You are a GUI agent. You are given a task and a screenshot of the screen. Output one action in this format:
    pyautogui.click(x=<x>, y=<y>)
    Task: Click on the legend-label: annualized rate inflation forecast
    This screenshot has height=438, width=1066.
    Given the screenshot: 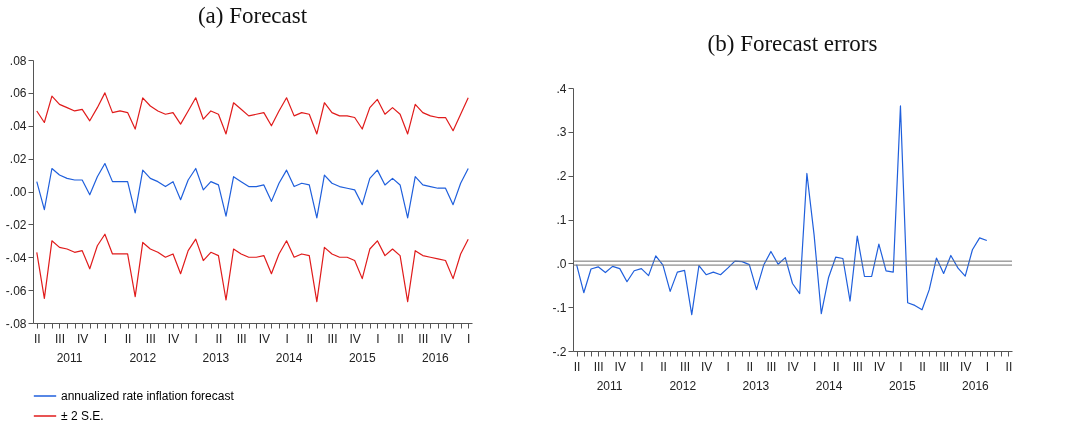 What is the action you would take?
    pyautogui.click(x=148, y=396)
    